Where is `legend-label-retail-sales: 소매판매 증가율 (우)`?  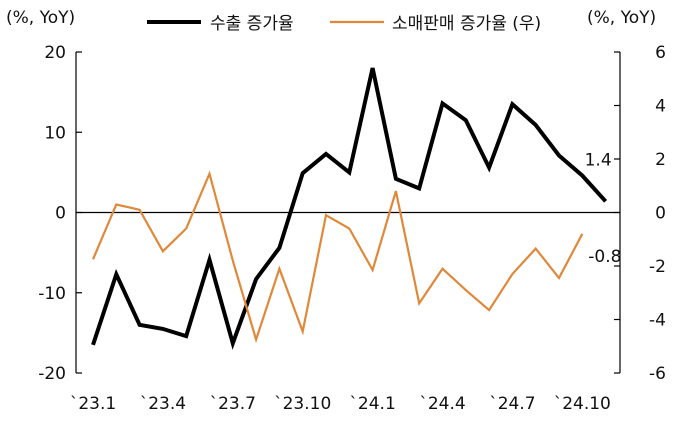
legend-label-retail-sales: 소매판매 증가율 (우) is located at coordinates (466, 24).